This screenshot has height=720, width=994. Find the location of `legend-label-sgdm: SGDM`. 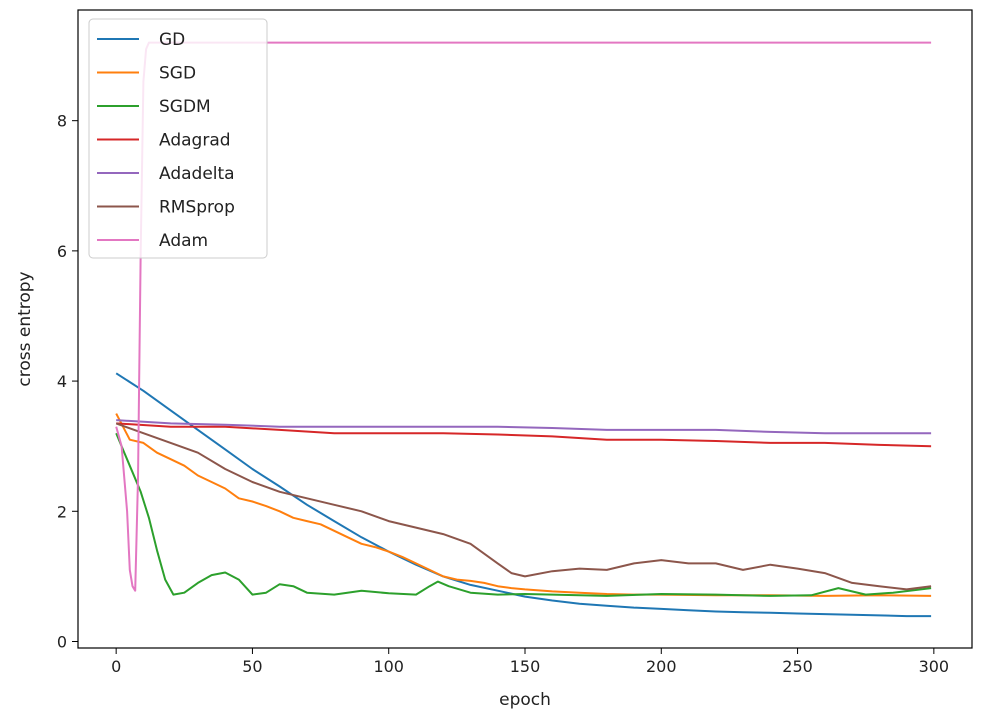

legend-label-sgdm: SGDM is located at coordinates (185, 107).